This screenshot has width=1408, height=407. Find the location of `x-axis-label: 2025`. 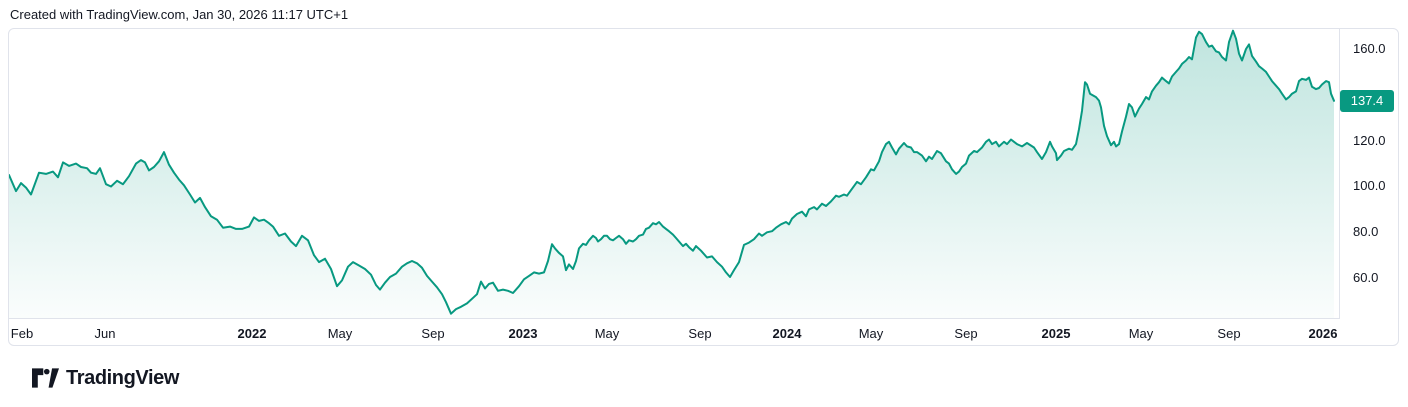

x-axis-label: 2025 is located at coordinates (1056, 333).